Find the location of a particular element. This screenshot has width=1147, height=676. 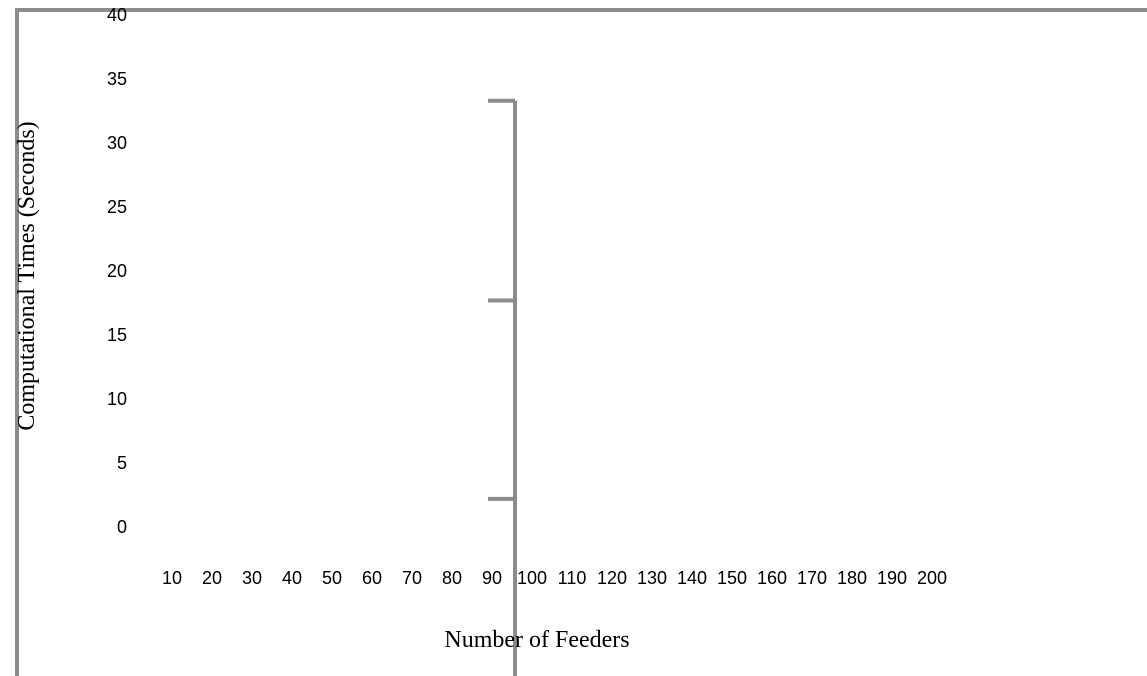

x-axis-title: Number of Feeders is located at coordinates (536, 640).